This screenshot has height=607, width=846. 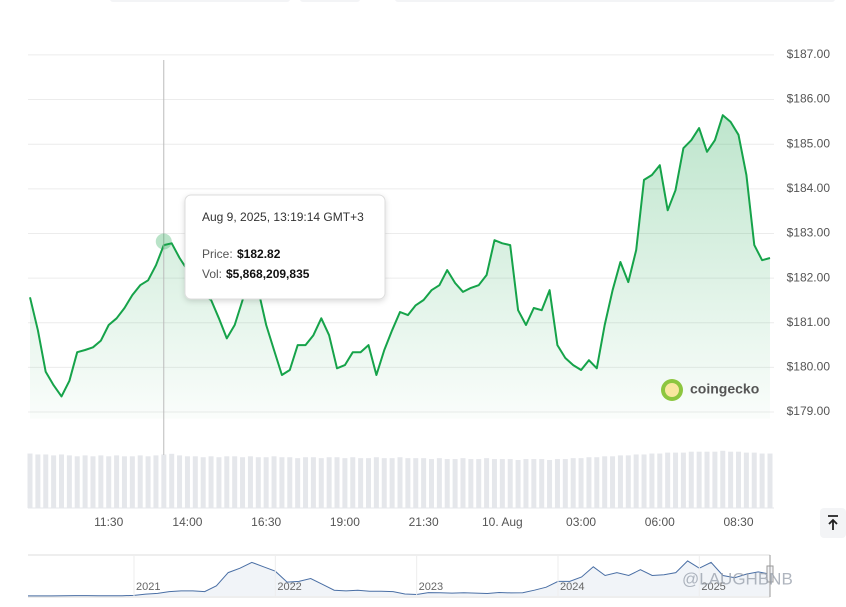 I want to click on credit-watermark: @LAUGHBNB, so click(x=737, y=578).